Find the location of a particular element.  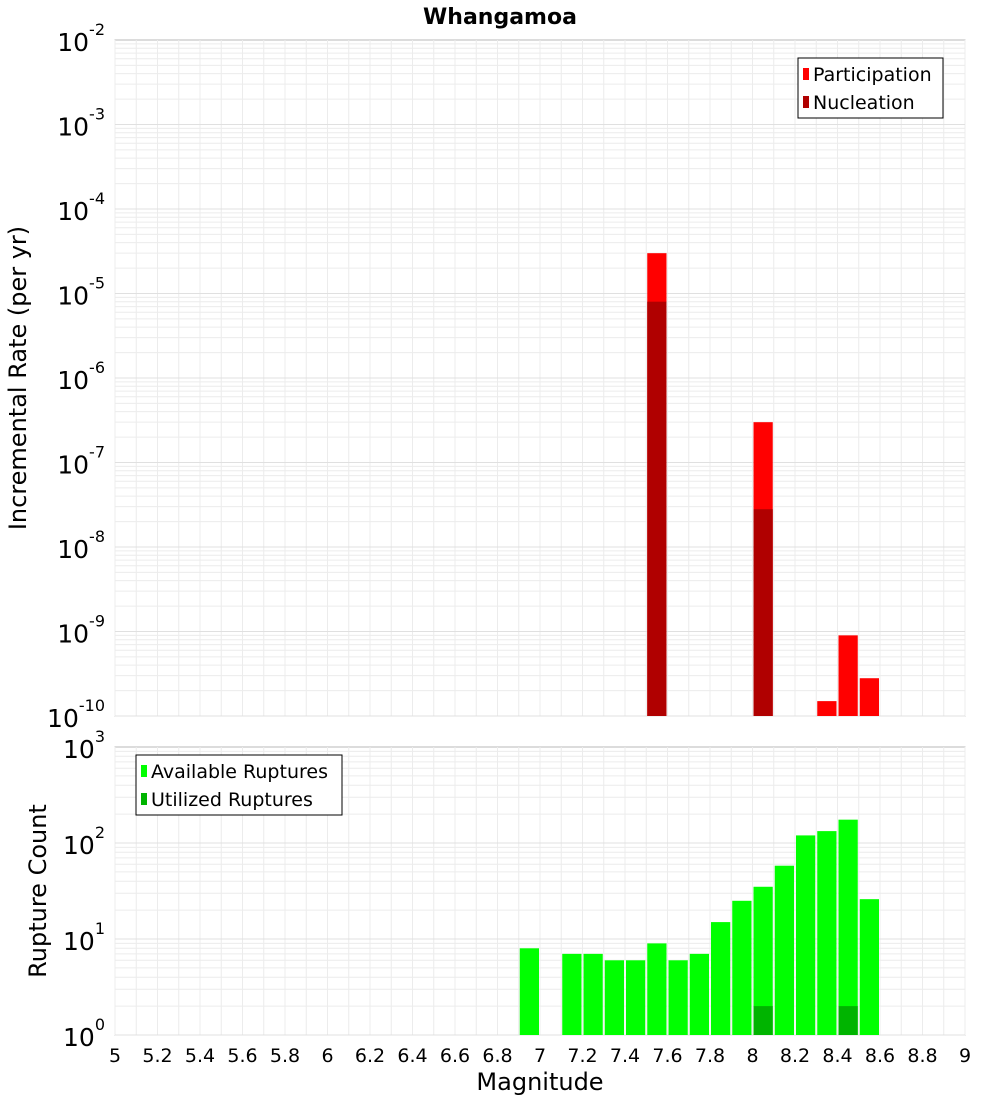

legend-label: Nucleation is located at coordinates (864, 103).